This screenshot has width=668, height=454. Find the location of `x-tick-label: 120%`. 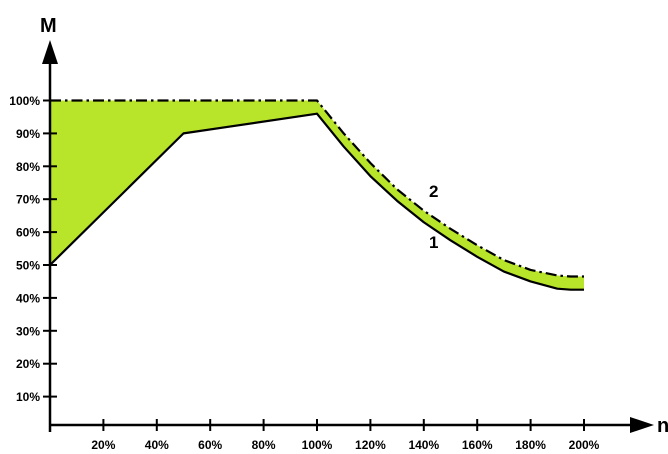

x-tick-label: 120% is located at coordinates (370, 445).